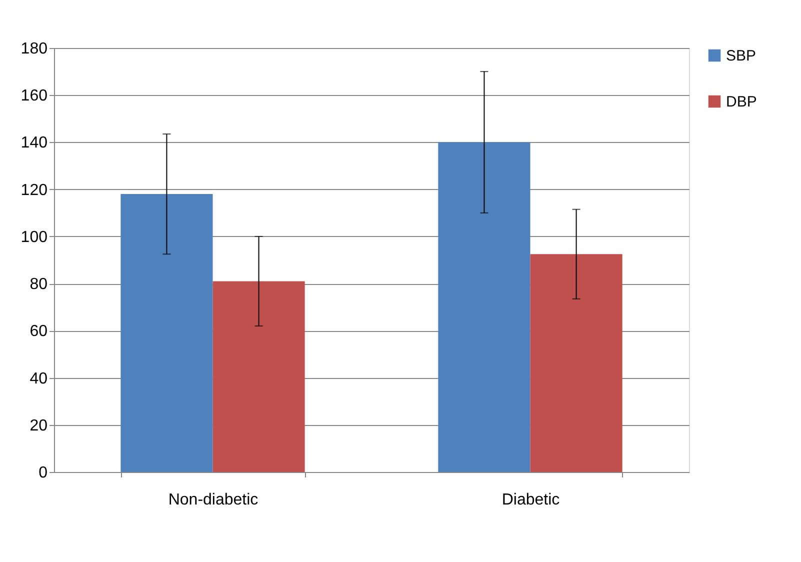 The width and height of the screenshot is (801, 562). Describe the element at coordinates (39, 425) in the screenshot. I see `y-tick-label: 20` at that location.